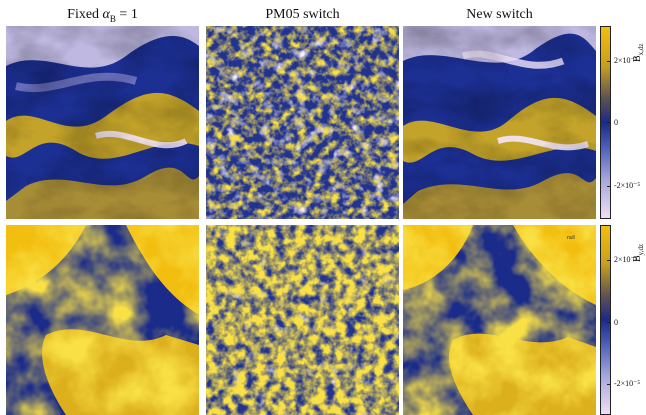 The image size is (646, 415). What do you see at coordinates (638, 52) in the screenshot?
I see `colorbar-label-bx: Bx,dz` at bounding box center [638, 52].